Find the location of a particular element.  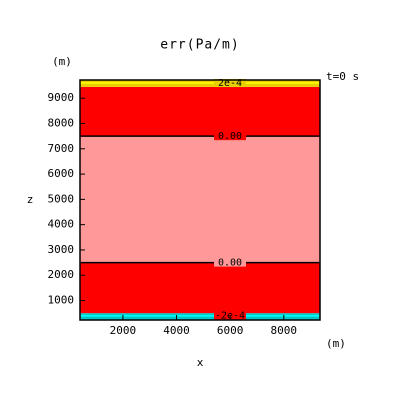

x-tick-label: 8000 is located at coordinates (284, 330).